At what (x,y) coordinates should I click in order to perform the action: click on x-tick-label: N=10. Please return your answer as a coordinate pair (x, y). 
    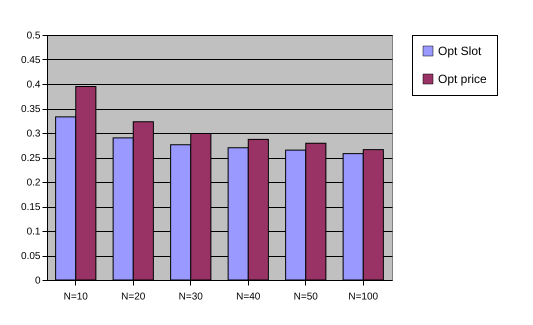
    Looking at the image, I should click on (76, 297).